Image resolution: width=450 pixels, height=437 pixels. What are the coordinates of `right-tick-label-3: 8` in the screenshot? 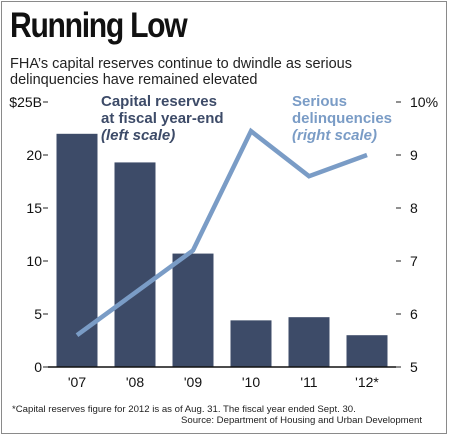 It's located at (414, 208).